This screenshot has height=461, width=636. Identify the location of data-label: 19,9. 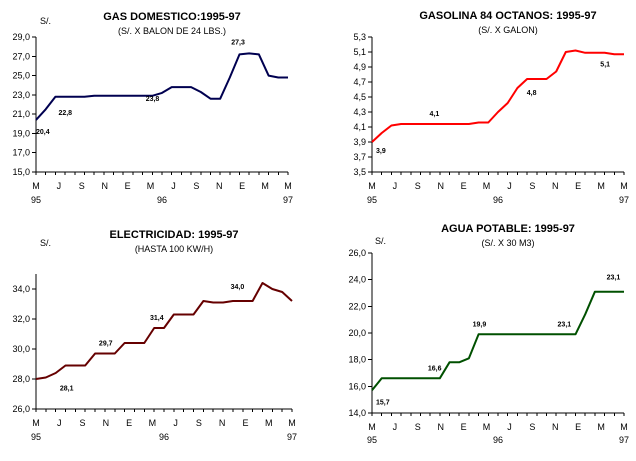
(480, 324).